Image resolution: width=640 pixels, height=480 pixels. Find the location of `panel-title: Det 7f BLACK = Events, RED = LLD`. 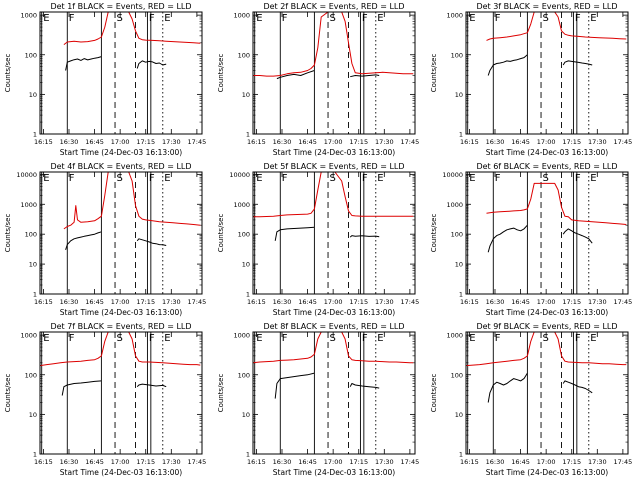

panel-title: Det 7f BLACK = Events, RED = LLD is located at coordinates (120, 326).